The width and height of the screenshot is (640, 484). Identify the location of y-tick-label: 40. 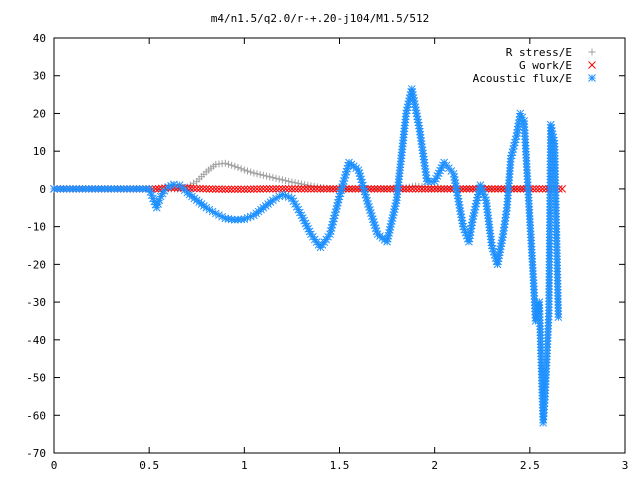
(39, 38).